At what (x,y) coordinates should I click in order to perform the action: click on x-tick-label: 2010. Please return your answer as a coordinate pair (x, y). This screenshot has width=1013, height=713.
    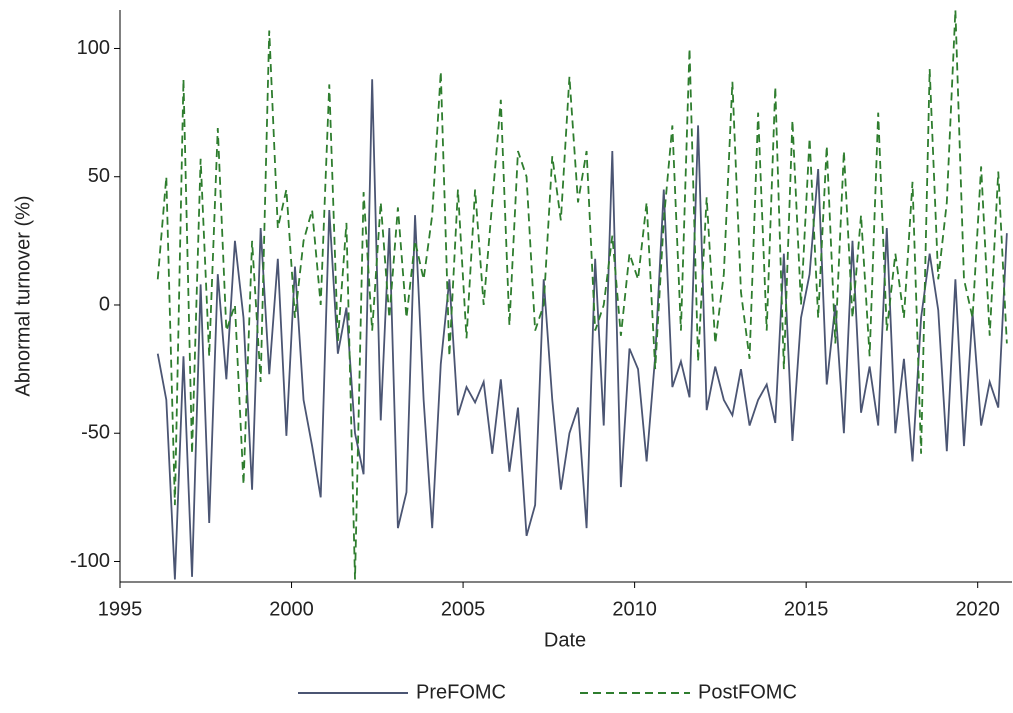
    Looking at the image, I should click on (634, 609).